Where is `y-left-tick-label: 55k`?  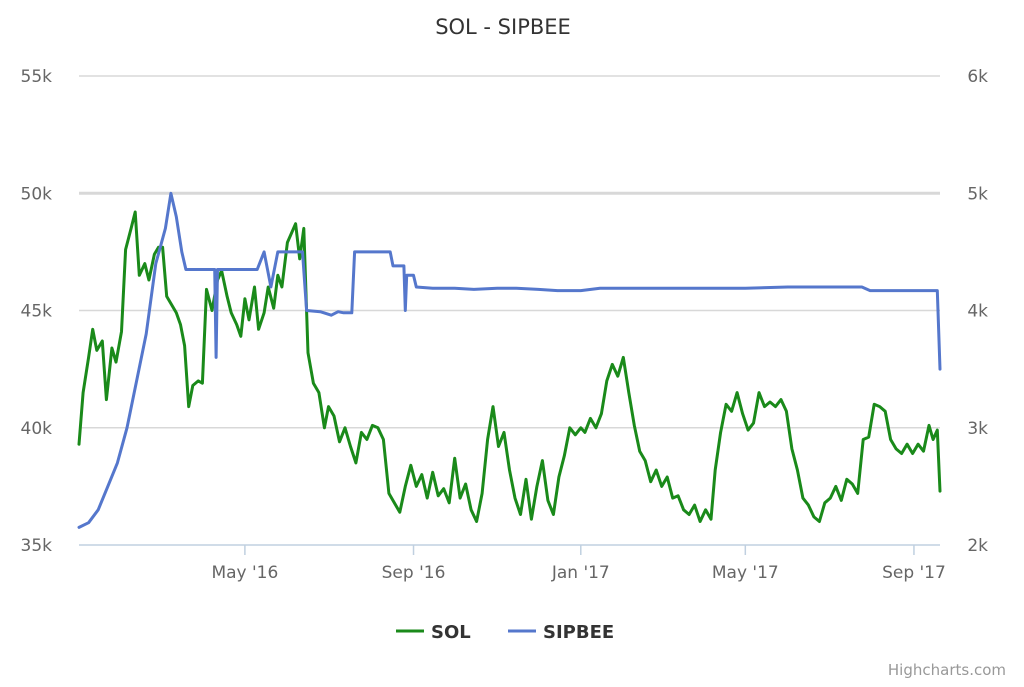
y-left-tick-label: 55k is located at coordinates (37, 77).